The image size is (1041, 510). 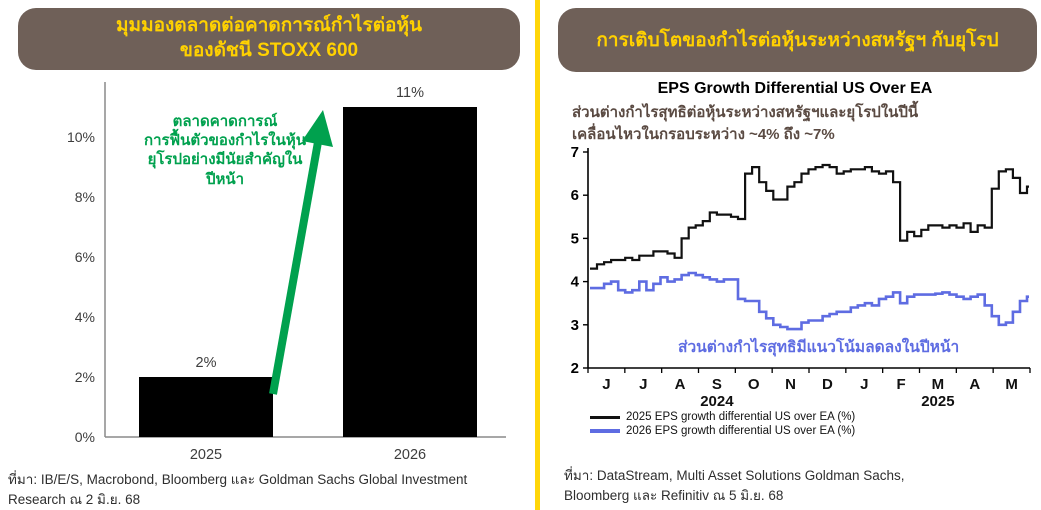 What do you see at coordinates (605, 431) in the screenshot?
I see `legend-swatch-2026` at bounding box center [605, 431].